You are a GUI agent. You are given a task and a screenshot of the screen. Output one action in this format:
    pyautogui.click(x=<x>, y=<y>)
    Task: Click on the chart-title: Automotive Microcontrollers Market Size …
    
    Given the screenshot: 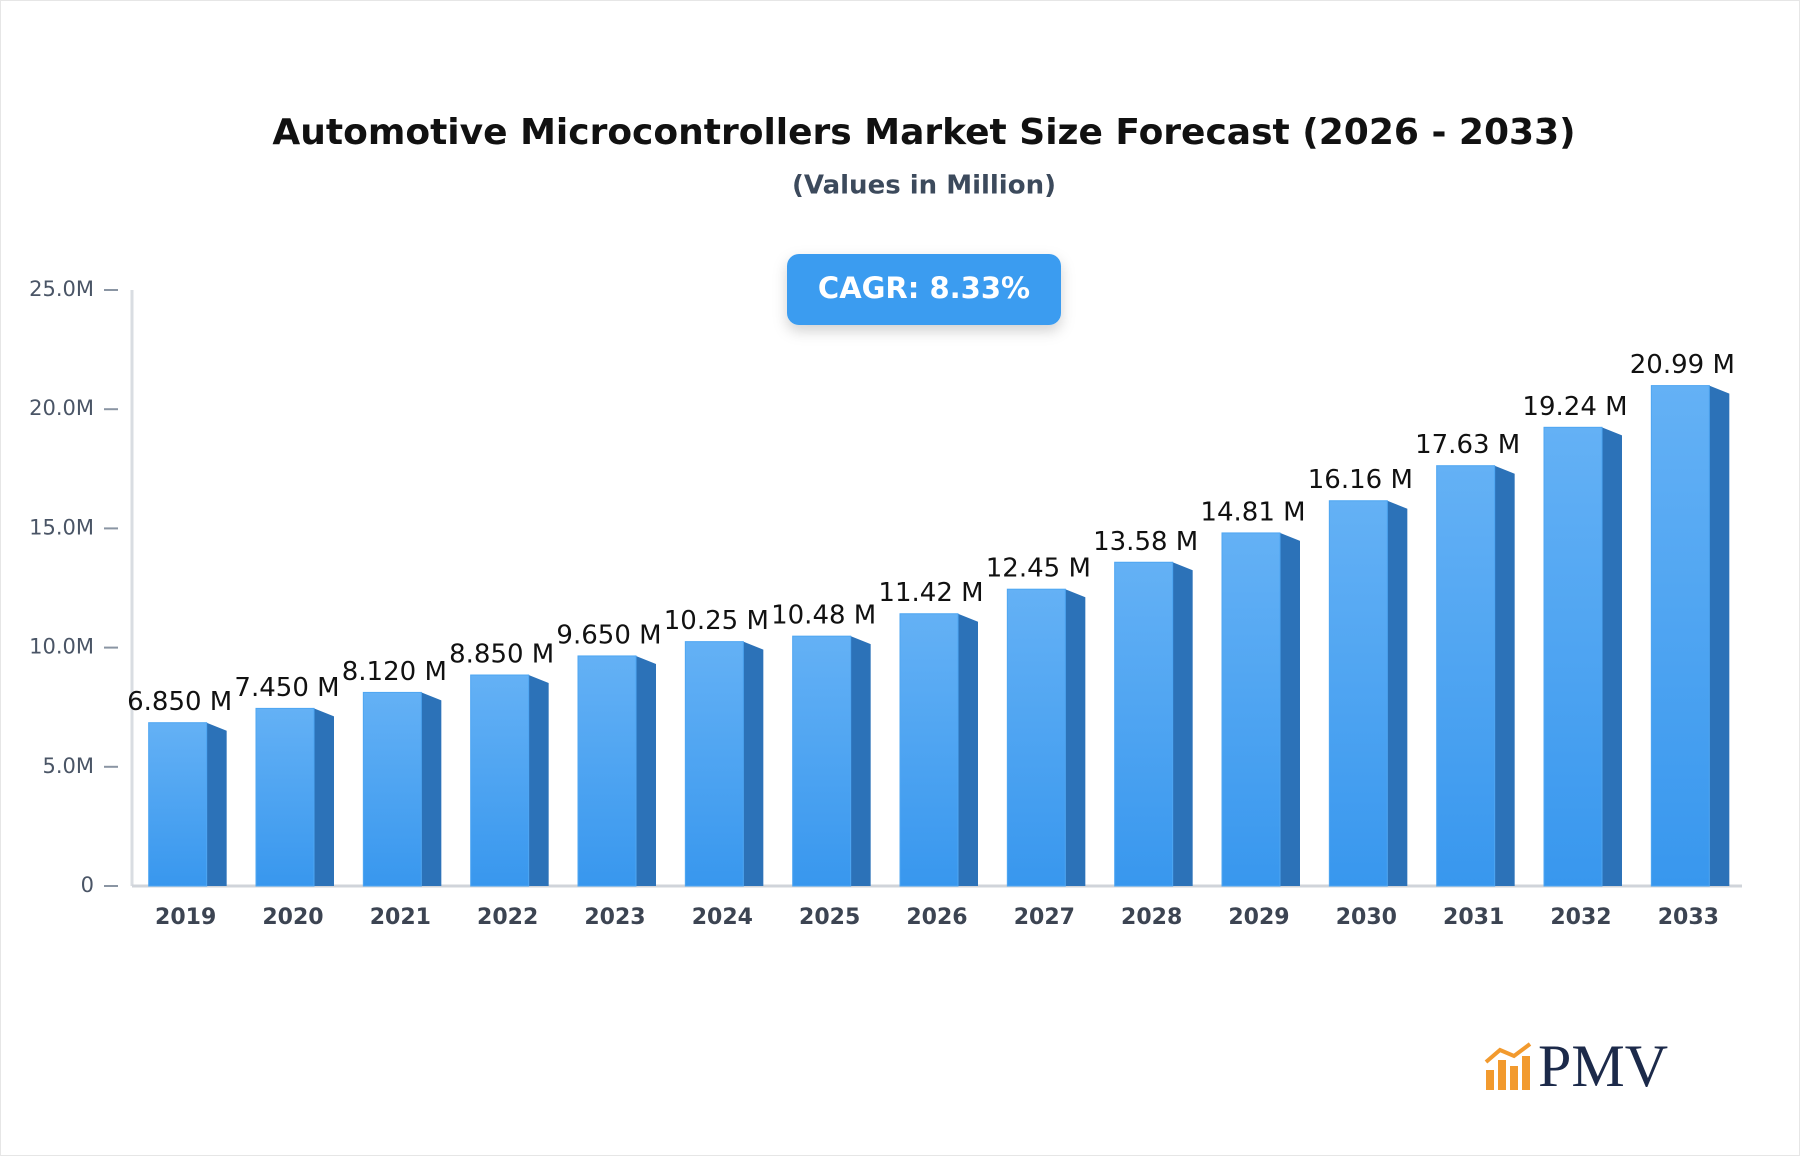 What is the action you would take?
    pyautogui.click(x=923, y=132)
    